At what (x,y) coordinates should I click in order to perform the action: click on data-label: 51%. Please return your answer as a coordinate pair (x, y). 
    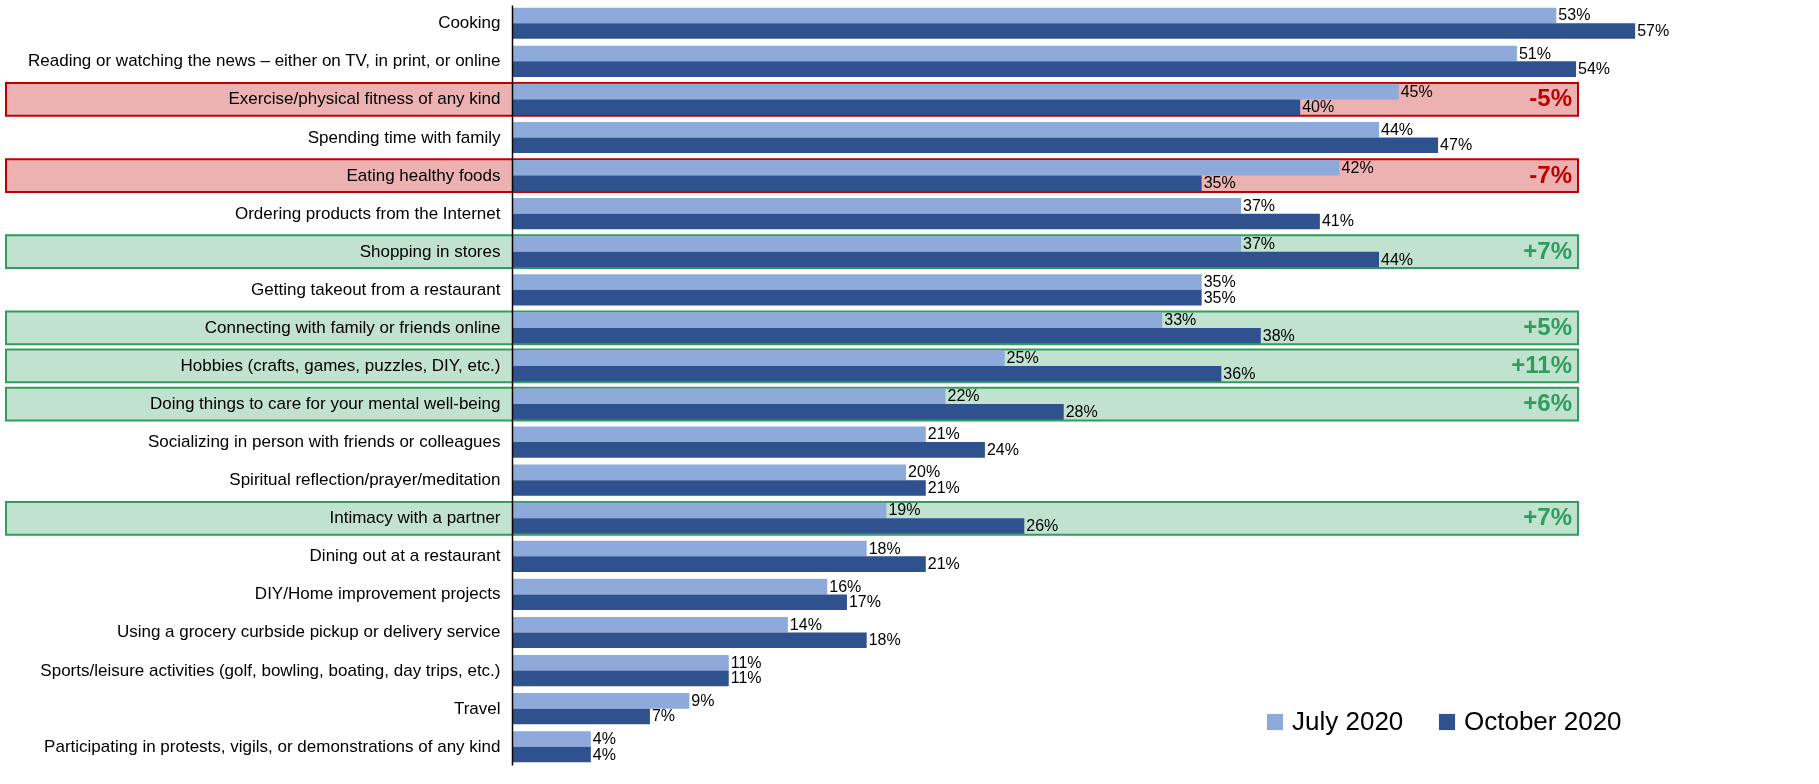
    Looking at the image, I should click on (1534, 53).